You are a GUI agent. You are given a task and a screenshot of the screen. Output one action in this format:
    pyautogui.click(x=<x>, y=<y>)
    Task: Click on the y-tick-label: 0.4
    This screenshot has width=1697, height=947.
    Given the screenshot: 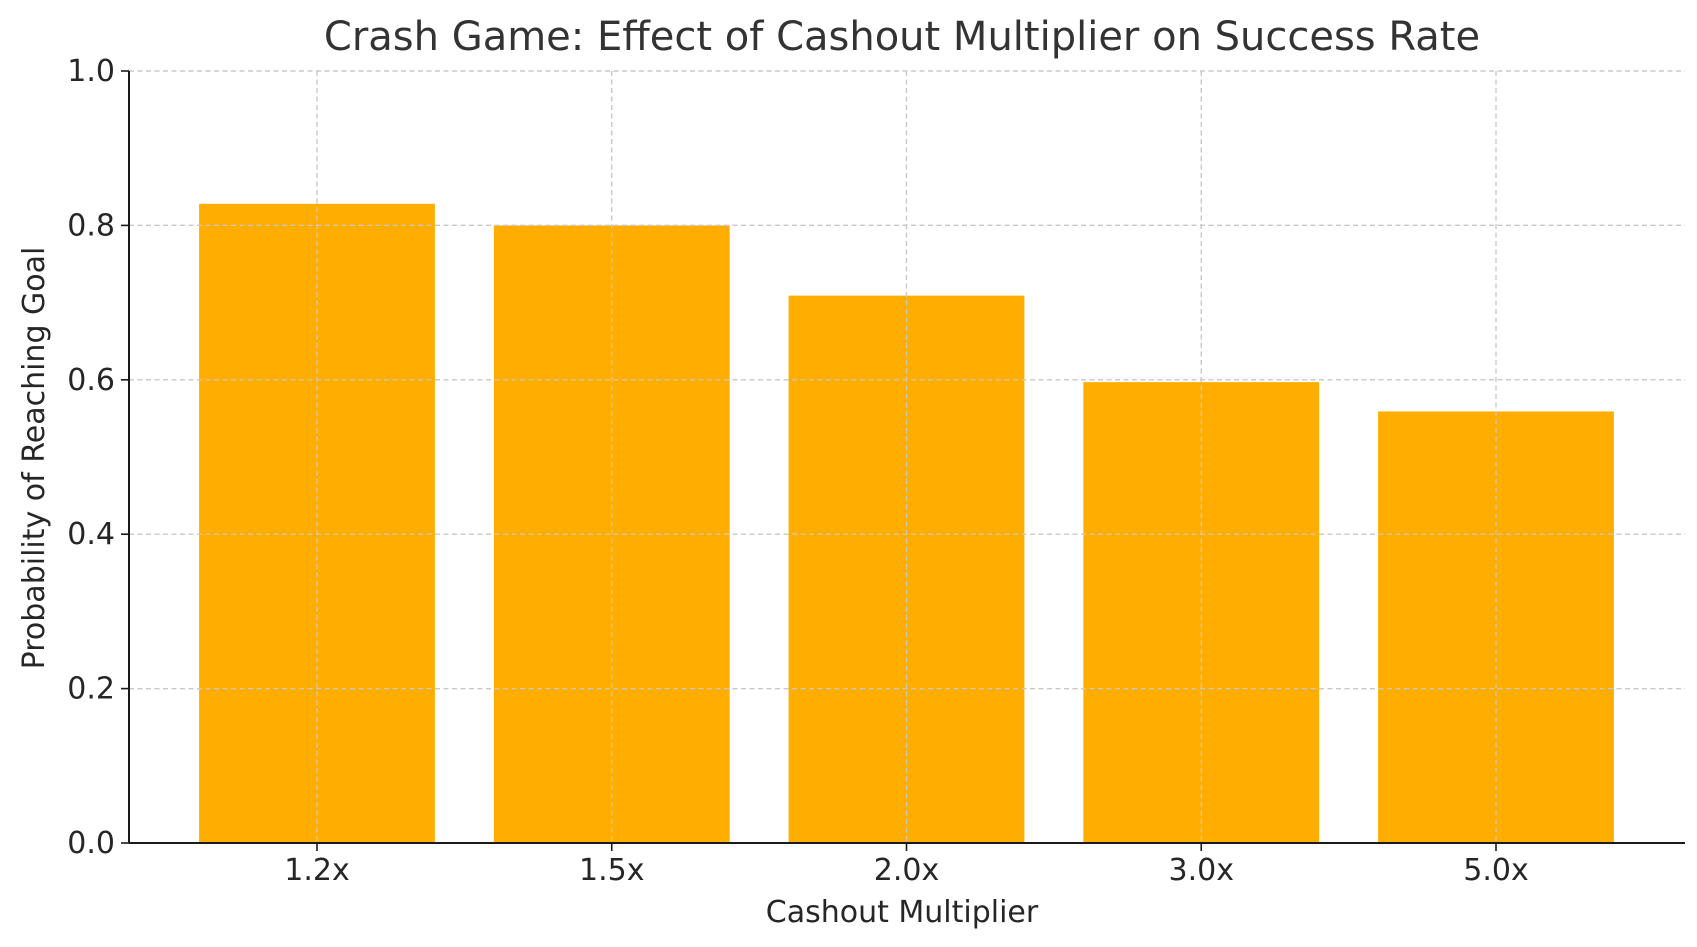 What is the action you would take?
    pyautogui.click(x=91, y=534)
    